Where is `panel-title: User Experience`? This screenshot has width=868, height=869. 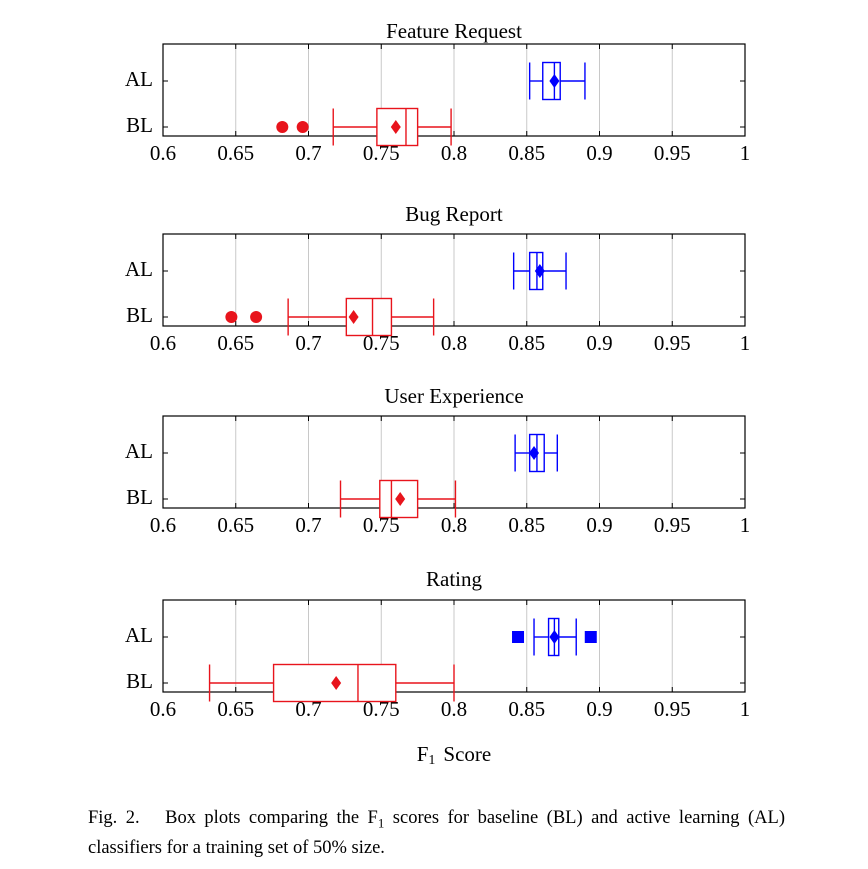 panel-title: User Experience is located at coordinates (453, 396).